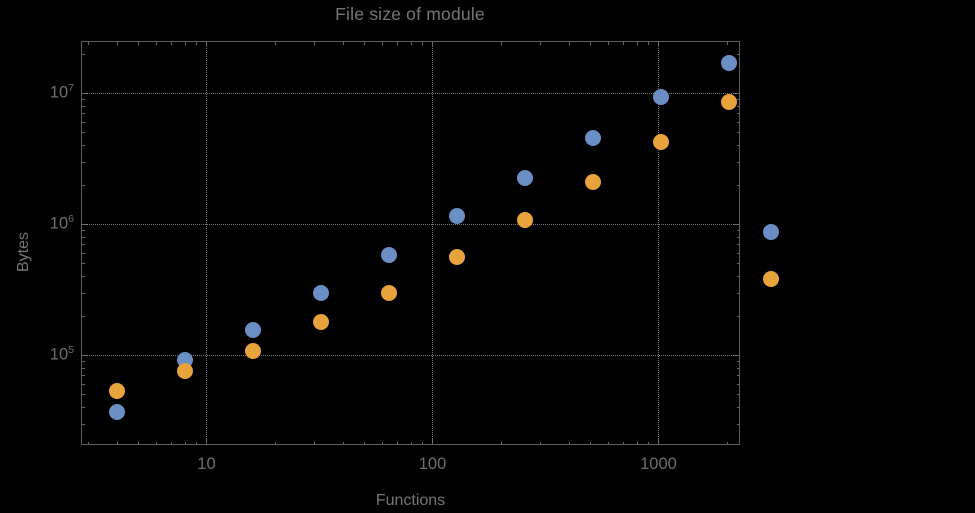 The image size is (975, 513). Describe the element at coordinates (61, 223) in the screenshot. I see `y-tick-label-1e6: 10⁶` at that location.